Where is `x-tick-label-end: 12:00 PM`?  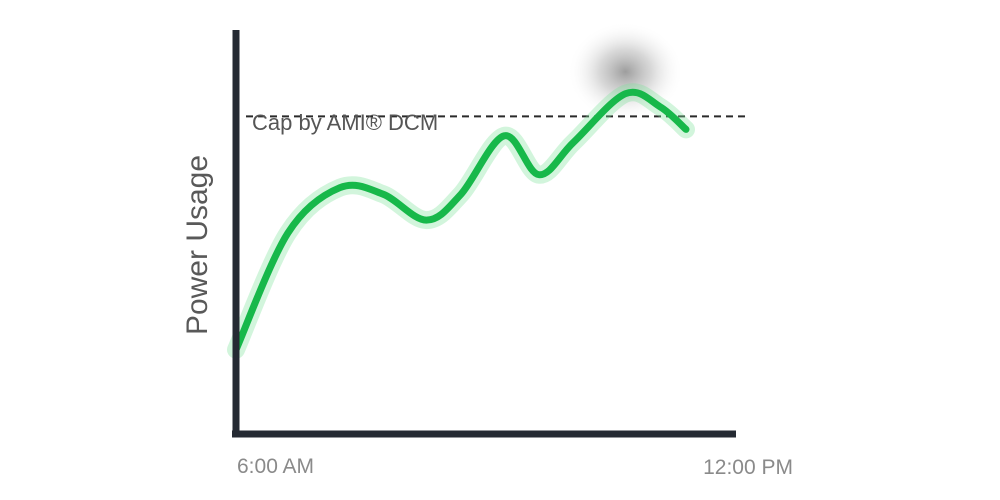 x-tick-label-end: 12:00 PM is located at coordinates (748, 467).